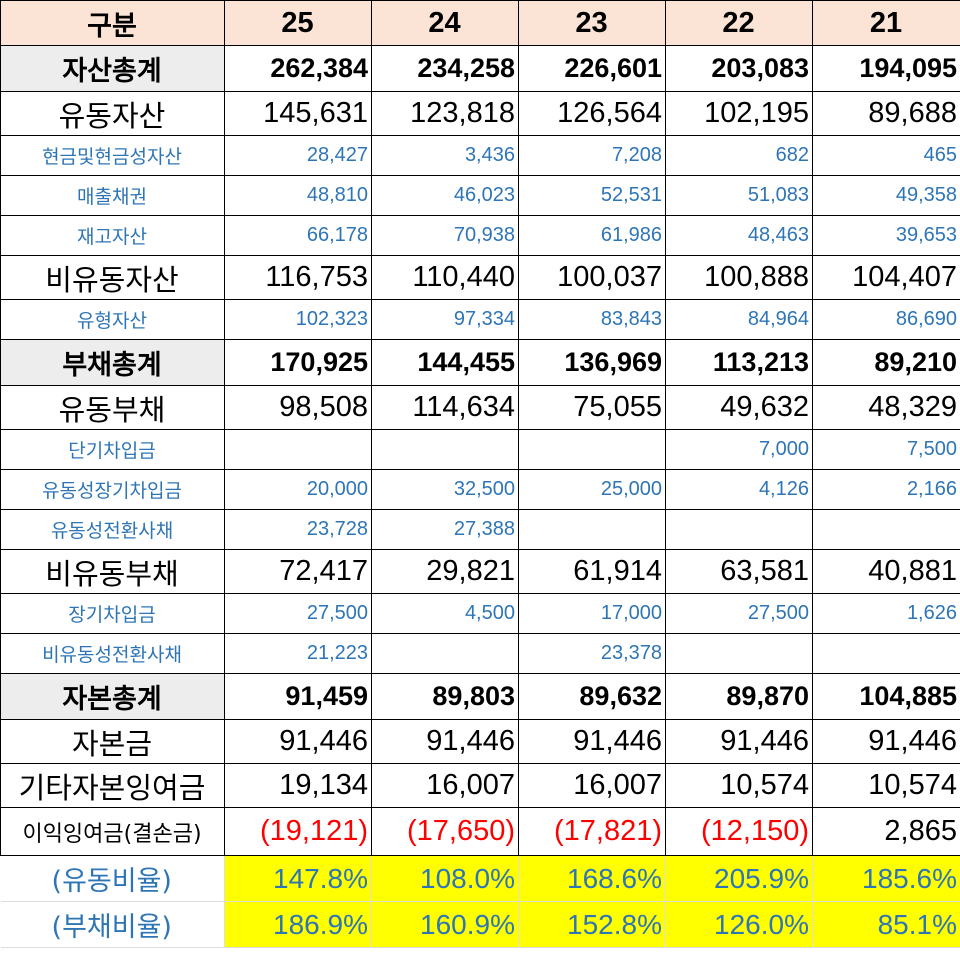  Describe the element at coordinates (592, 68) in the screenshot. I see `cell-value: 226,601` at that location.